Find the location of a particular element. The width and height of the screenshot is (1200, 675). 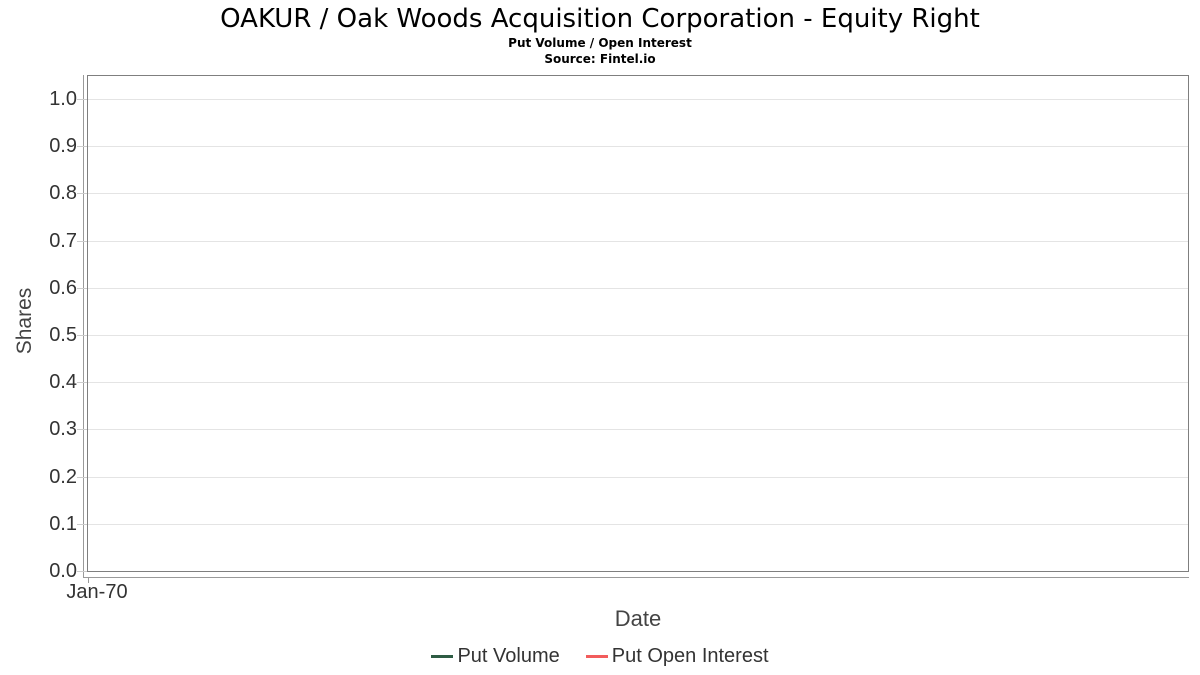

y-tick-label: 0.7 is located at coordinates (63, 241).